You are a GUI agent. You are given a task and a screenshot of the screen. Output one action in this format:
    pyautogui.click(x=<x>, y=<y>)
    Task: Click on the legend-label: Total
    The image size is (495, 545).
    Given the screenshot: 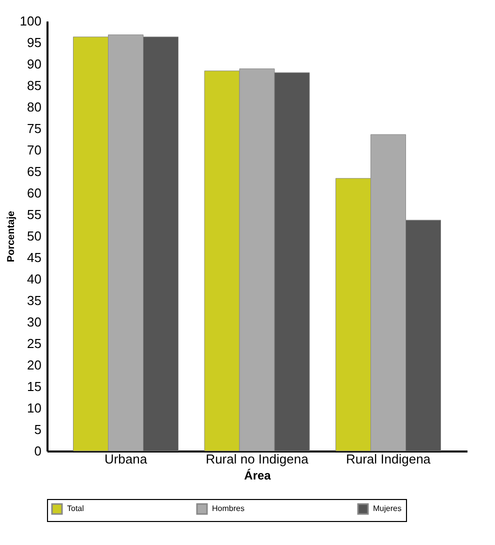 What is the action you would take?
    pyautogui.click(x=75, y=508)
    